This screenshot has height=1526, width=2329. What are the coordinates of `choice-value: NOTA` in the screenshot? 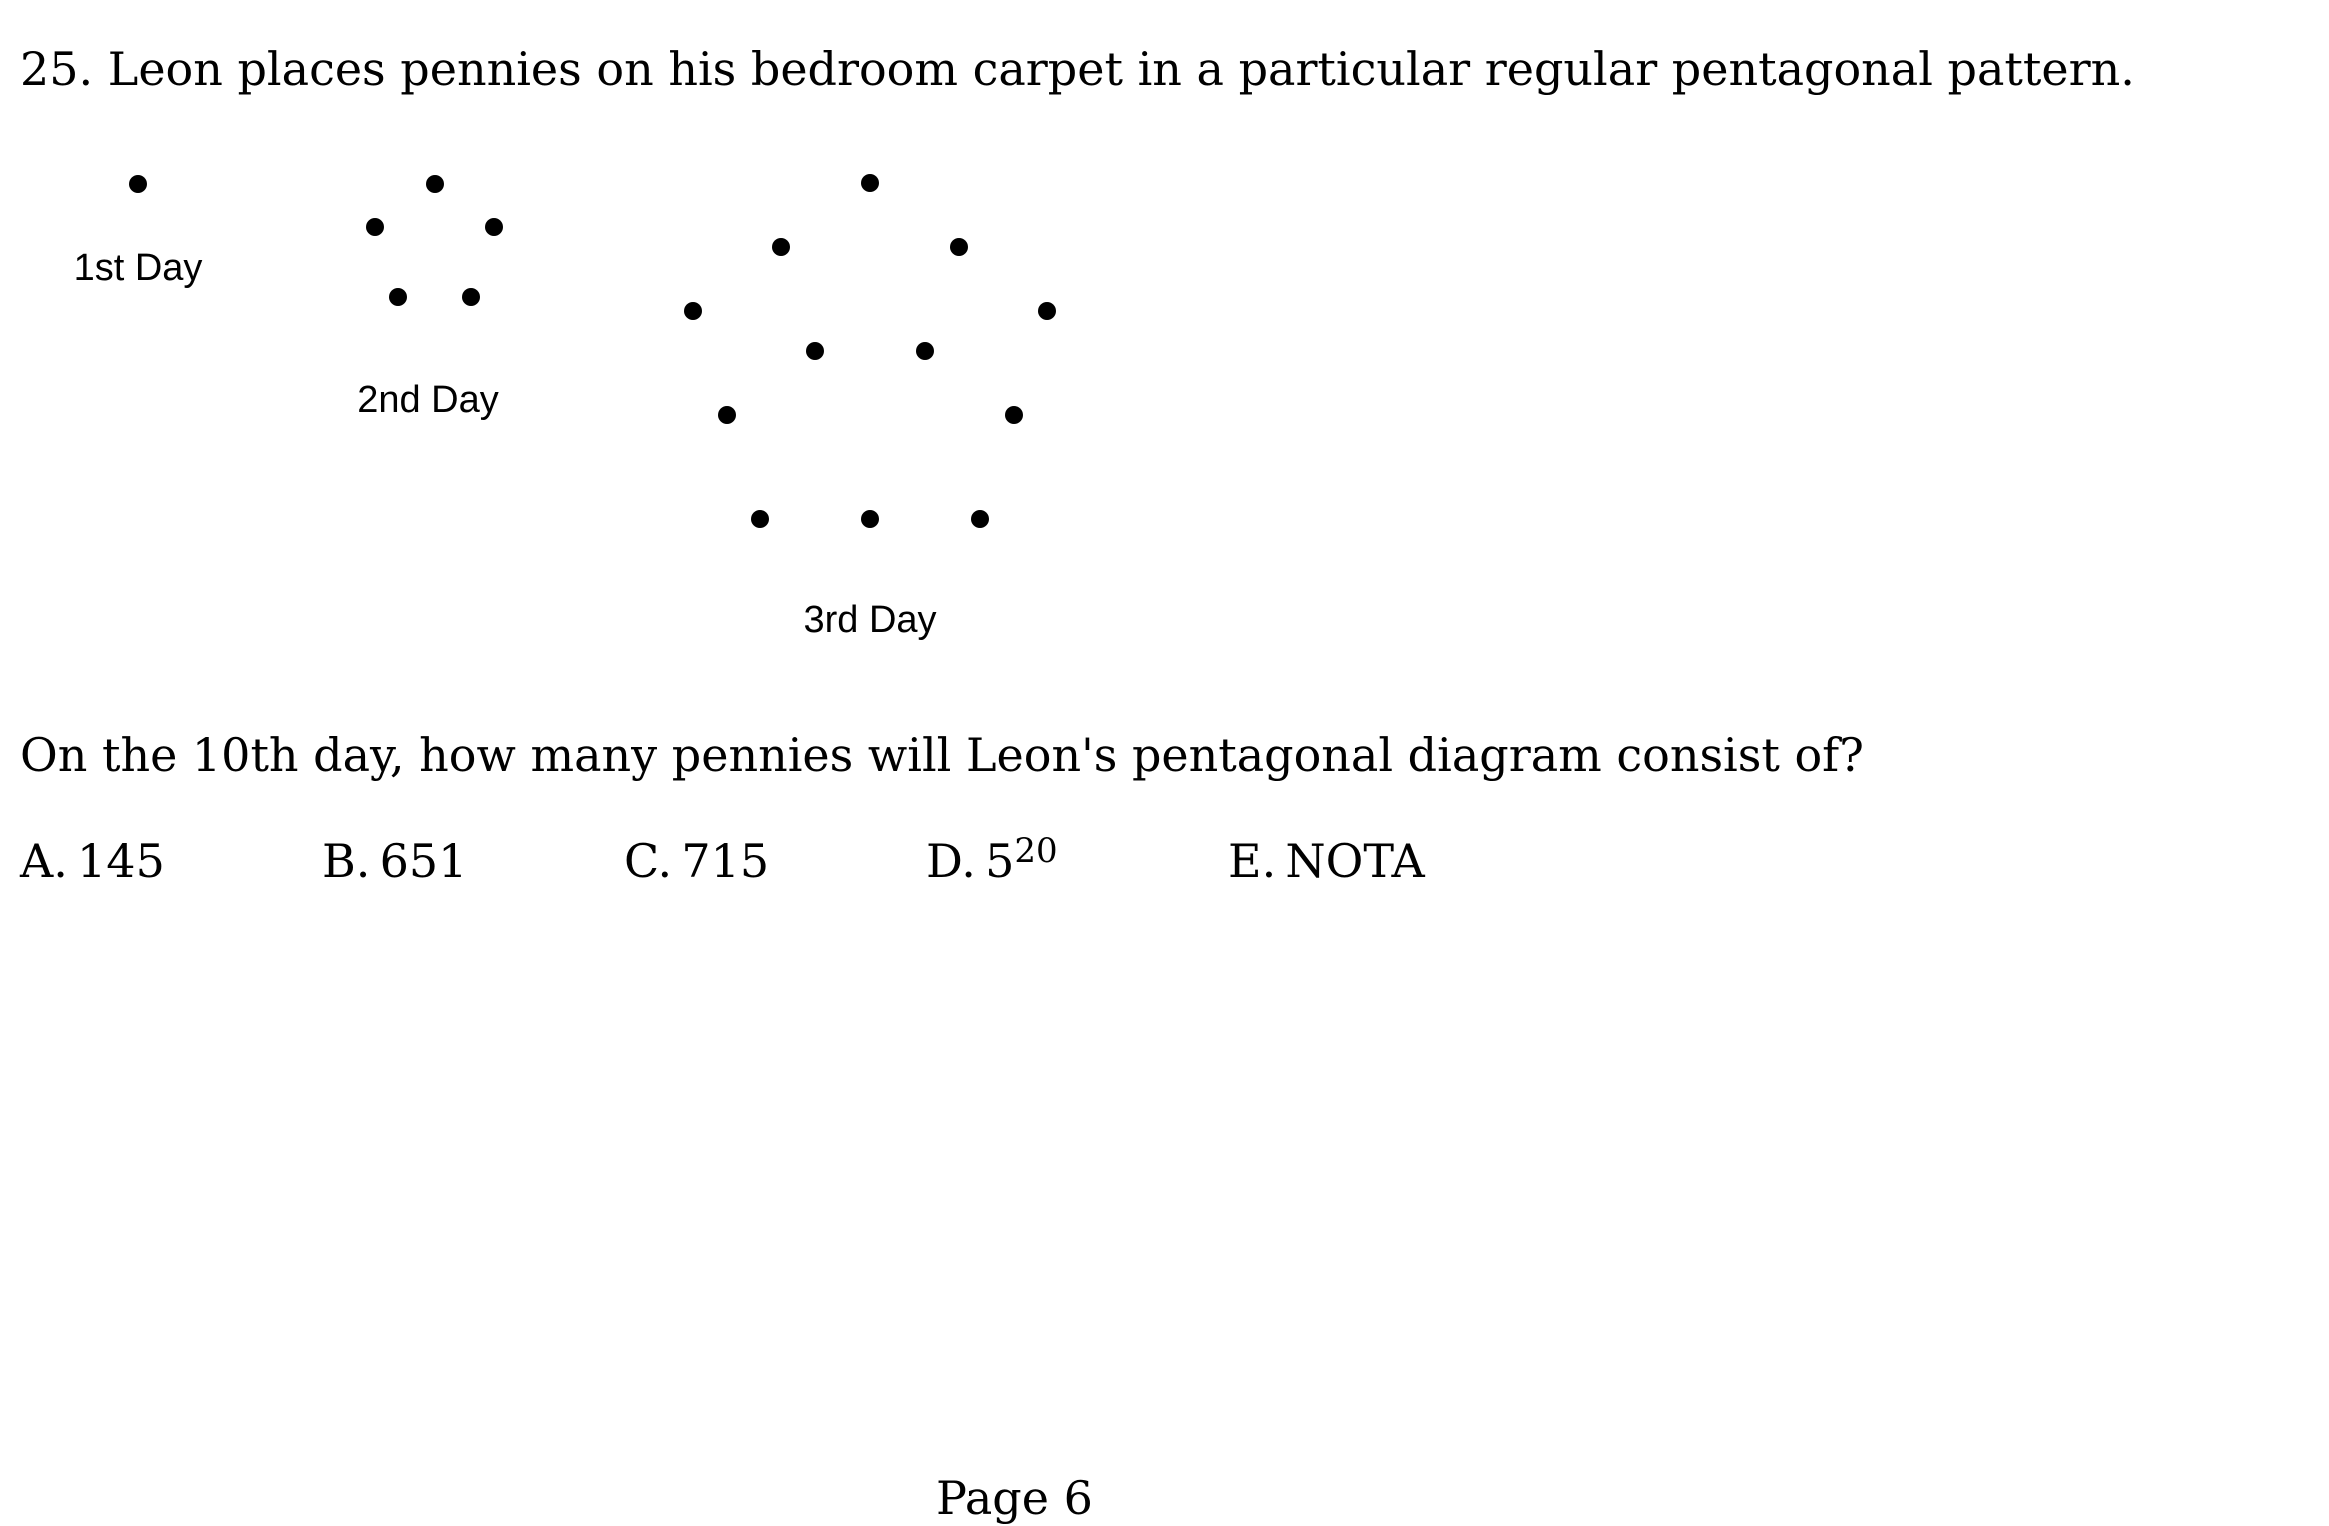 It's located at (1355, 861).